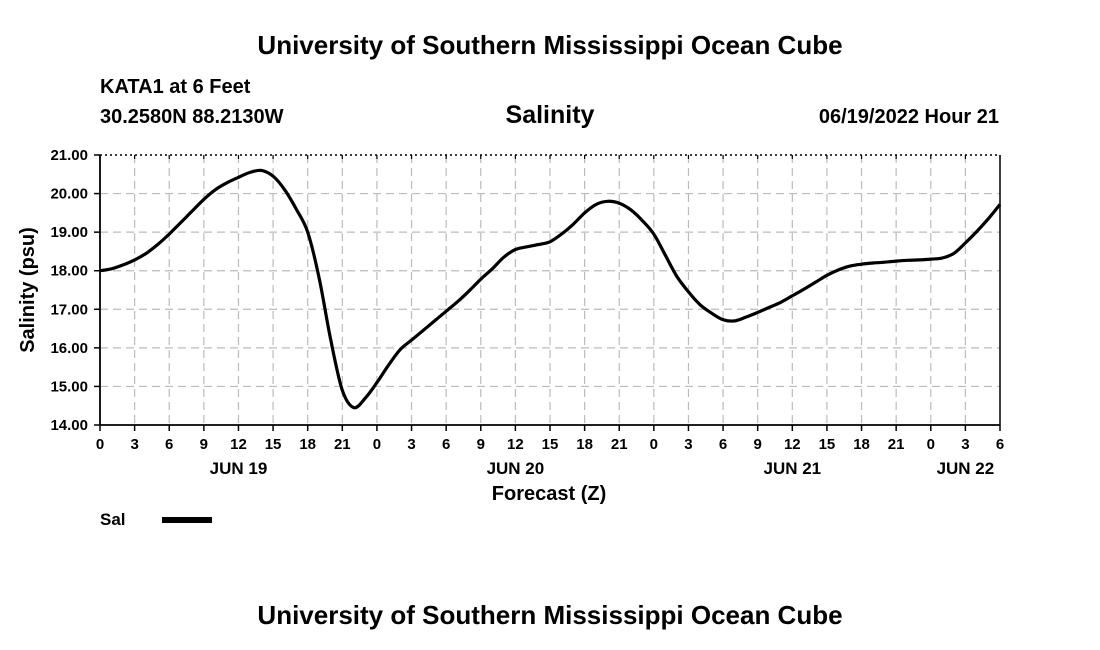 This screenshot has width=1100, height=650. Describe the element at coordinates (69, 194) in the screenshot. I see `y-tick-label: 20.00` at that location.